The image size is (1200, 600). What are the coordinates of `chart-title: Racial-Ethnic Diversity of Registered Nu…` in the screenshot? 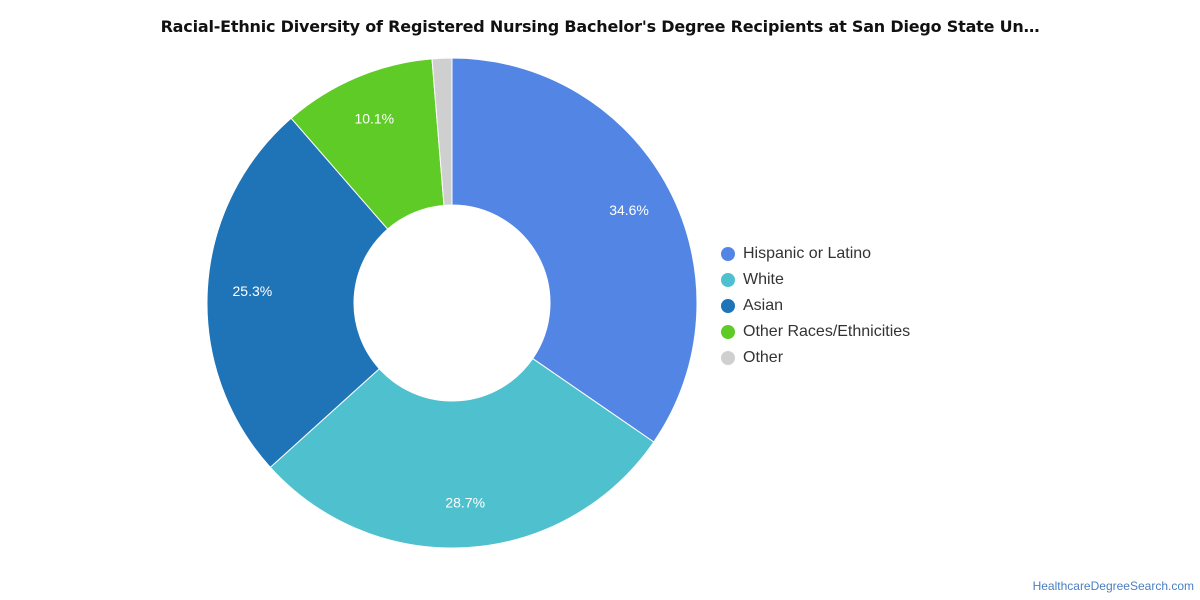 It's located at (600, 26).